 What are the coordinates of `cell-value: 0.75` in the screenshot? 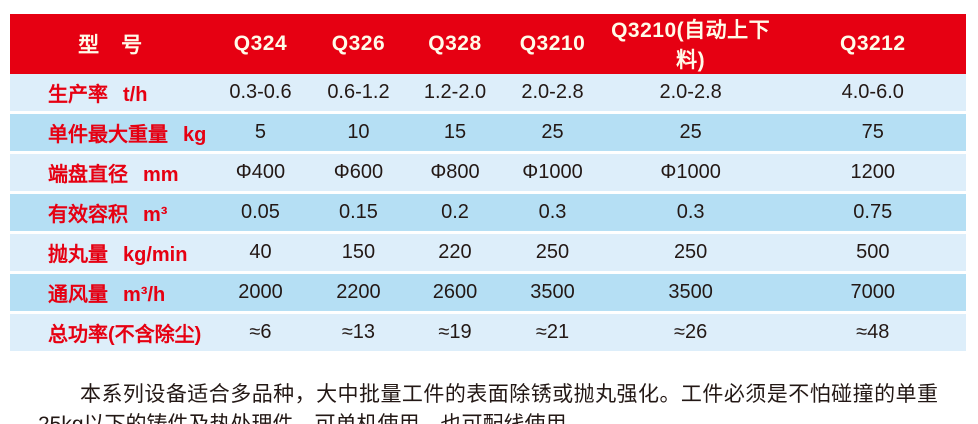 It's located at (872, 213).